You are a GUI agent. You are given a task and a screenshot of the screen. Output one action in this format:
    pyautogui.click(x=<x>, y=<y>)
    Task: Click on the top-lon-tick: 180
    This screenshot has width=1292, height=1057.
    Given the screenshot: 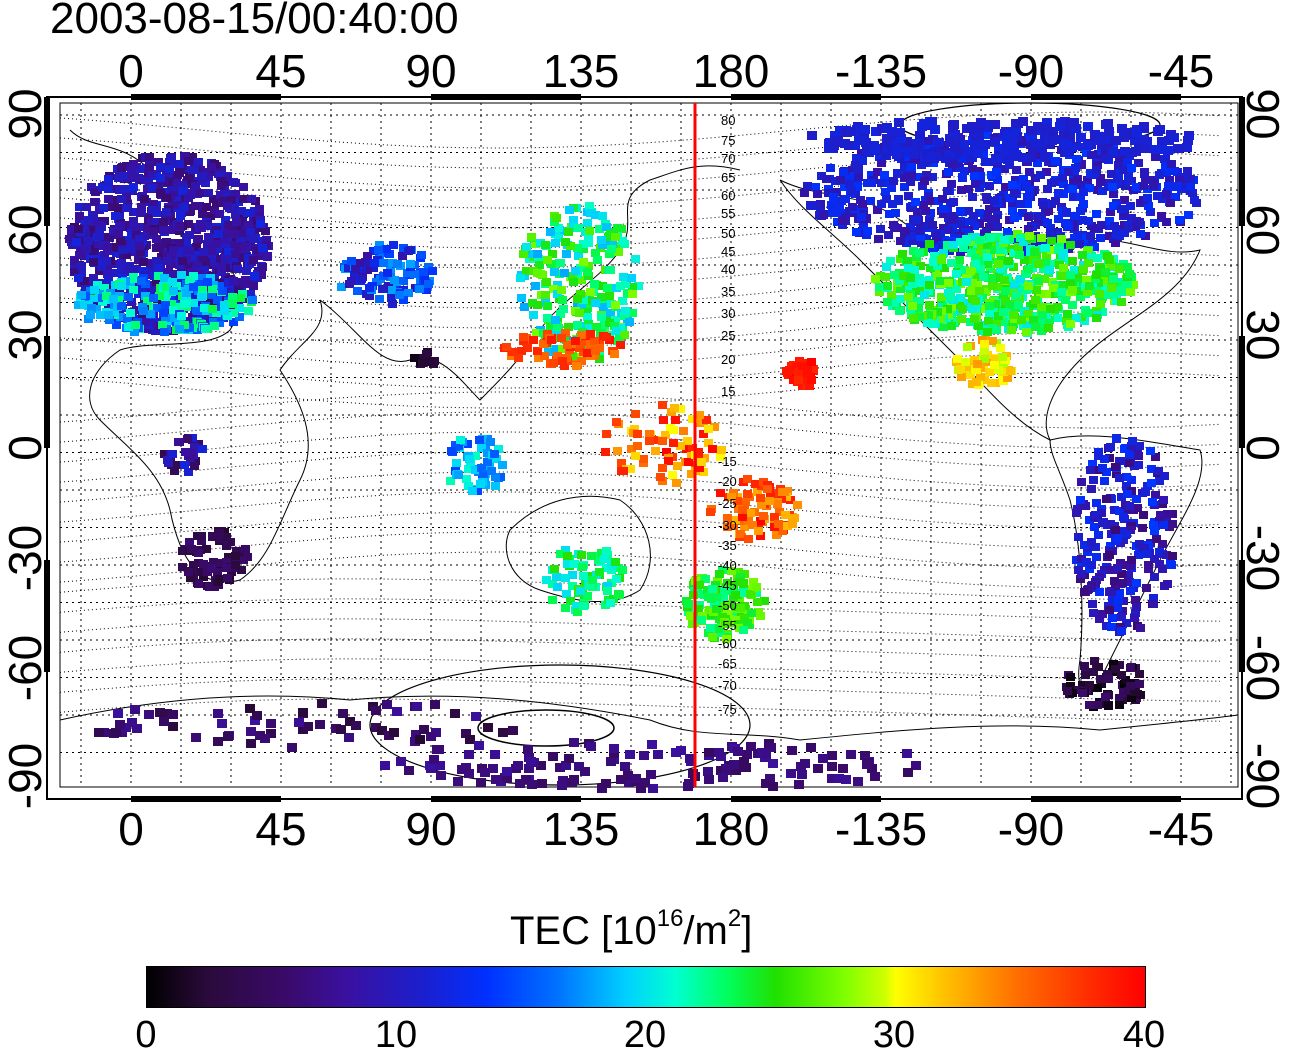 What is the action you would take?
    pyautogui.click(x=731, y=71)
    